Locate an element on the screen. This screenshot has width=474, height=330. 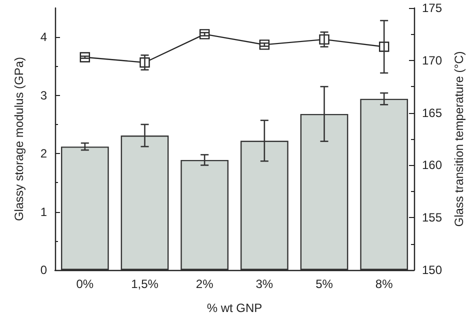
y-tick-label: 4 is located at coordinates (44, 37).